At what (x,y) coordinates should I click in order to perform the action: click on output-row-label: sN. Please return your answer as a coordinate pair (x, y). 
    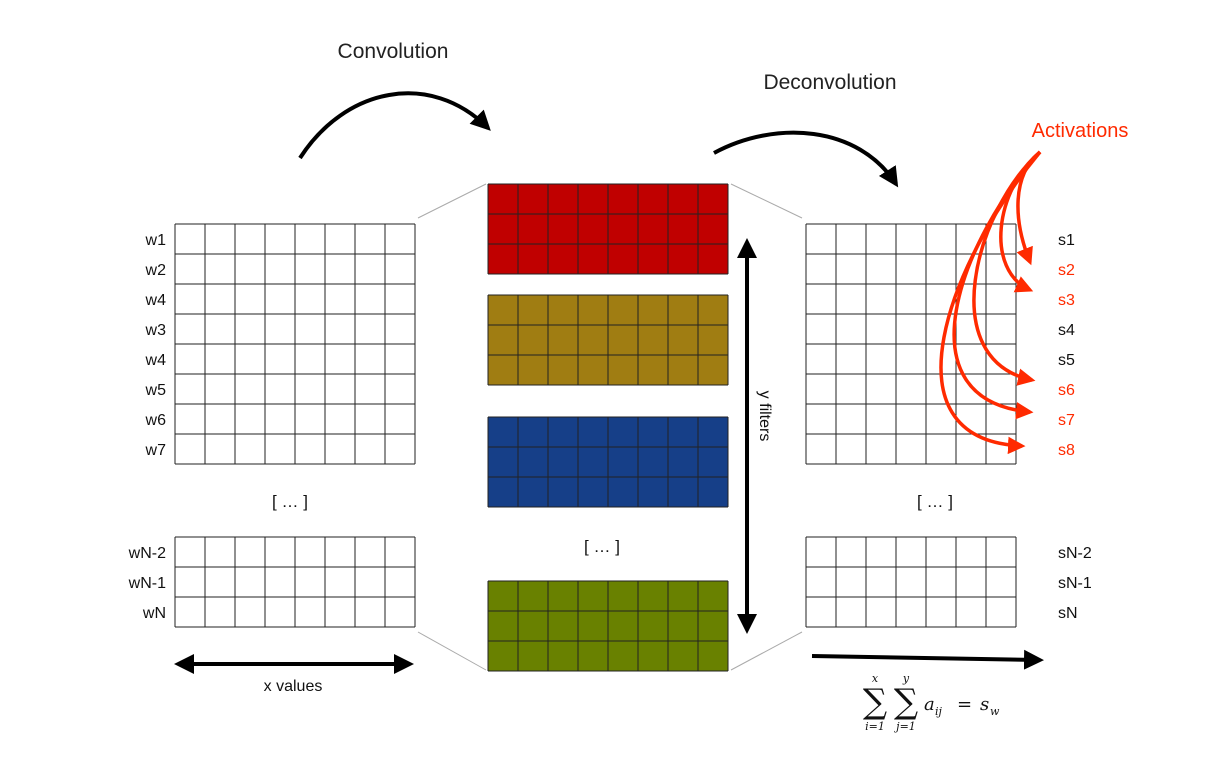
    Looking at the image, I should click on (1068, 613).